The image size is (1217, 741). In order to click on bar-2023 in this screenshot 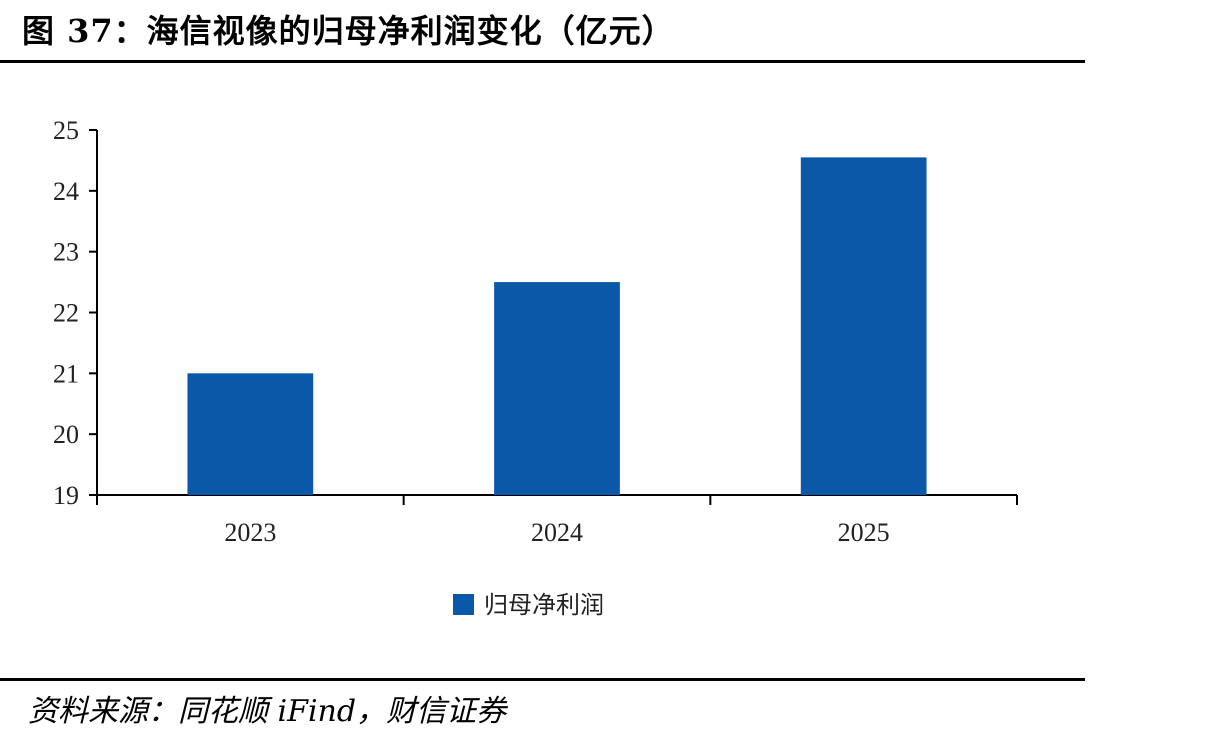, I will do `click(250, 434)`.